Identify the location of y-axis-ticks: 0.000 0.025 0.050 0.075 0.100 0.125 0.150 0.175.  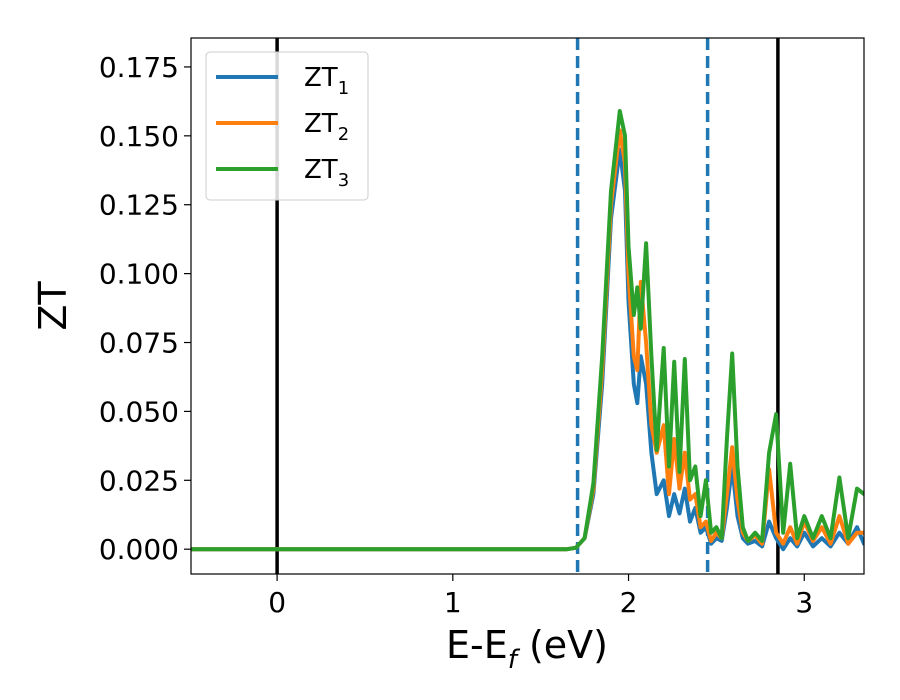
(145, 308).